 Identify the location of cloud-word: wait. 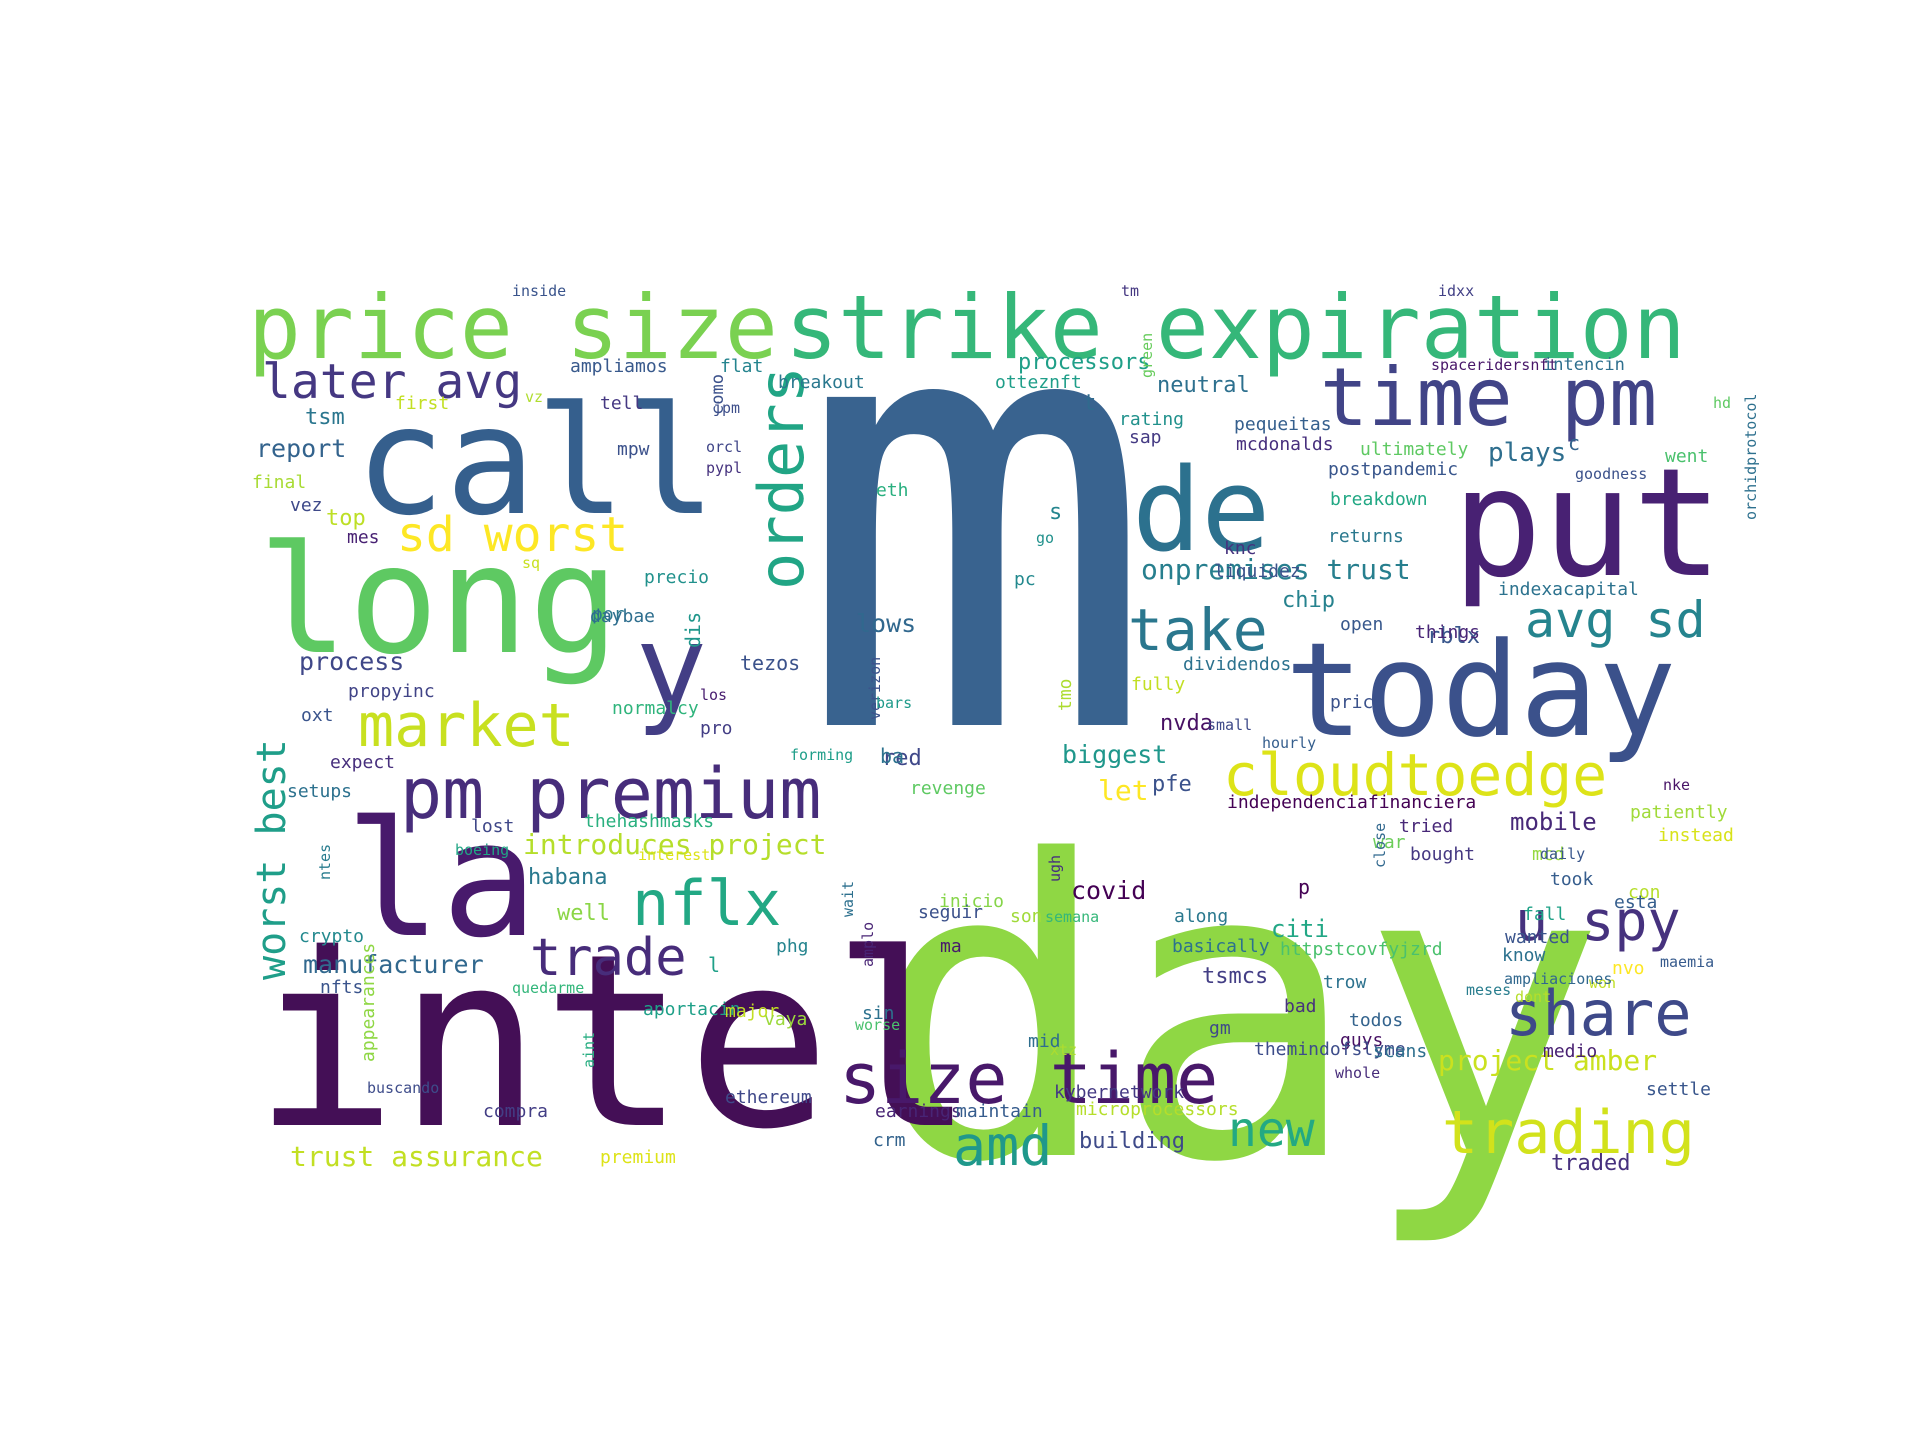
(848, 899).